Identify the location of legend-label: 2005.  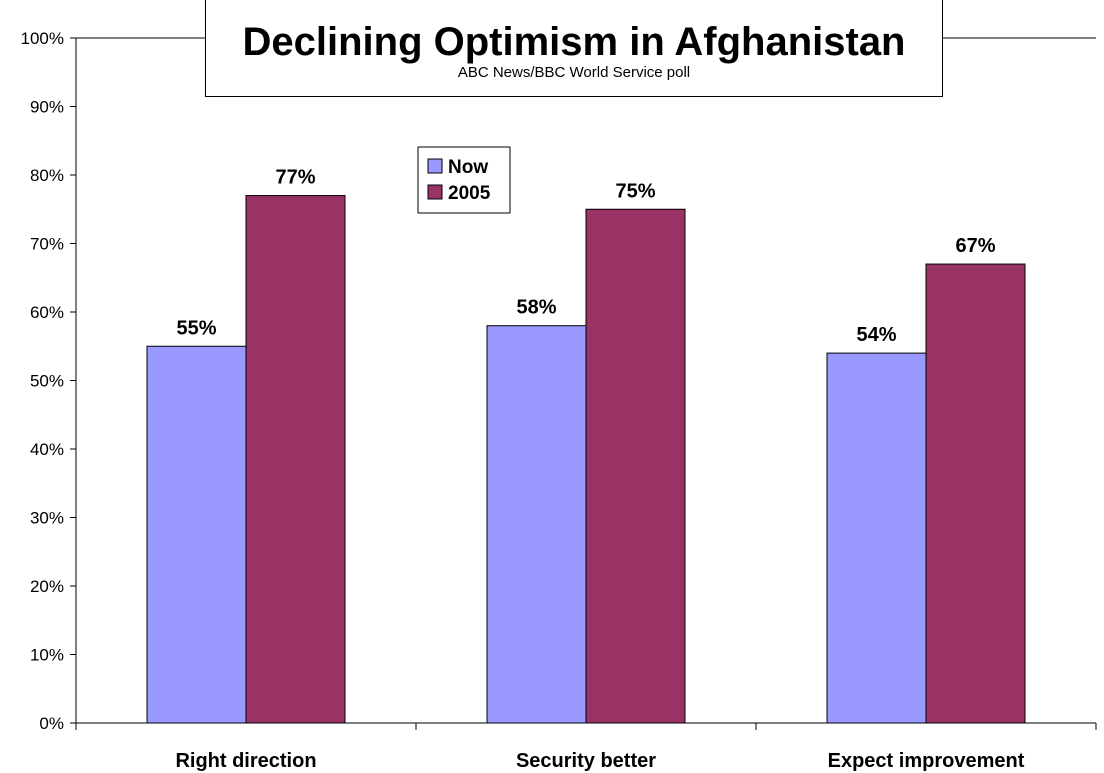
(469, 193).